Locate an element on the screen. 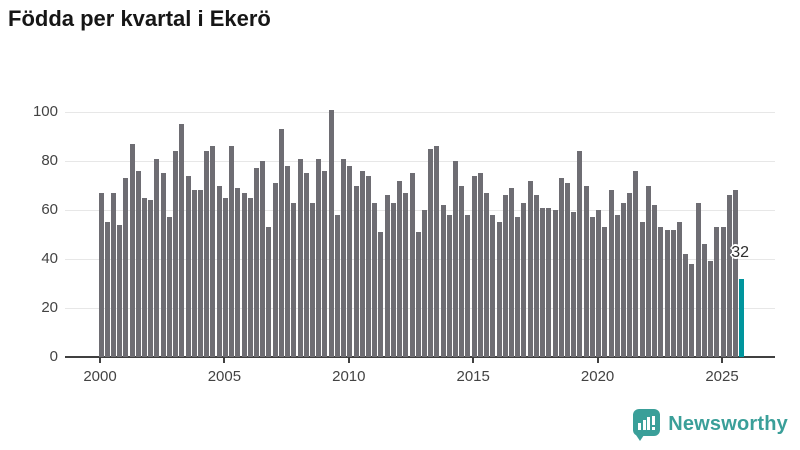  bar-highlighted-latest-quarter is located at coordinates (742, 317).